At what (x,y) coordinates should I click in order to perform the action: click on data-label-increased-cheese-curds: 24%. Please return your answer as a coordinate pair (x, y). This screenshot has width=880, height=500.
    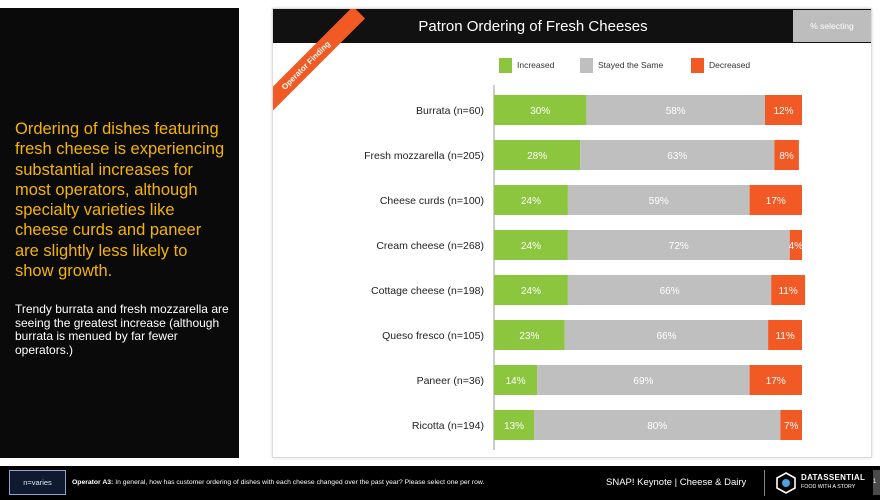
    Looking at the image, I should click on (531, 201).